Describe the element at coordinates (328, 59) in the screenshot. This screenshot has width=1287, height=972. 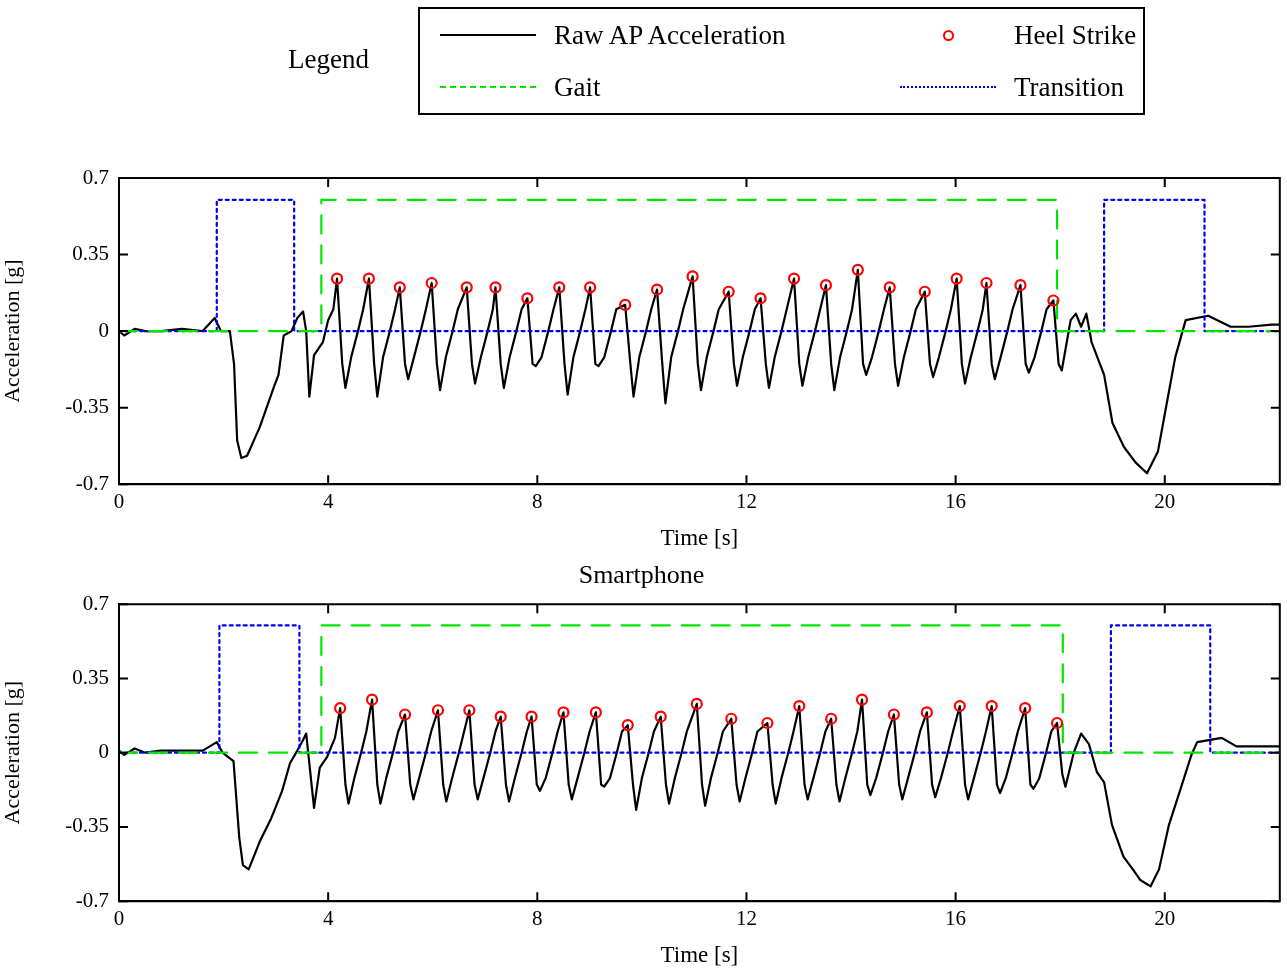
I see `legend-title: Legend` at that location.